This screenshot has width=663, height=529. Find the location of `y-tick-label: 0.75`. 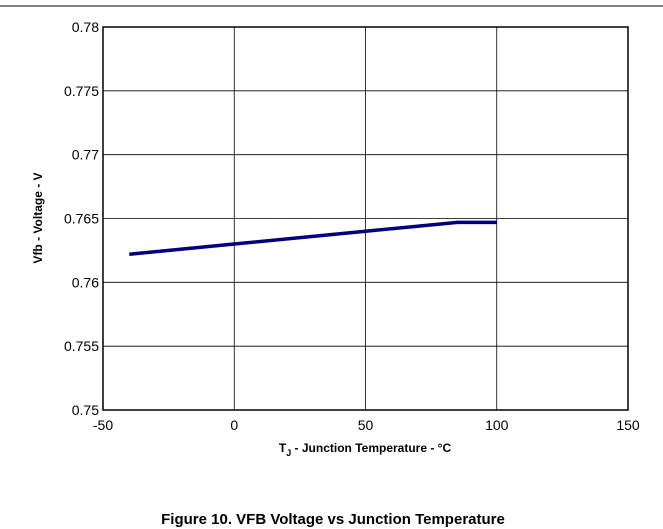

y-tick-label: 0.75 is located at coordinates (85, 410).